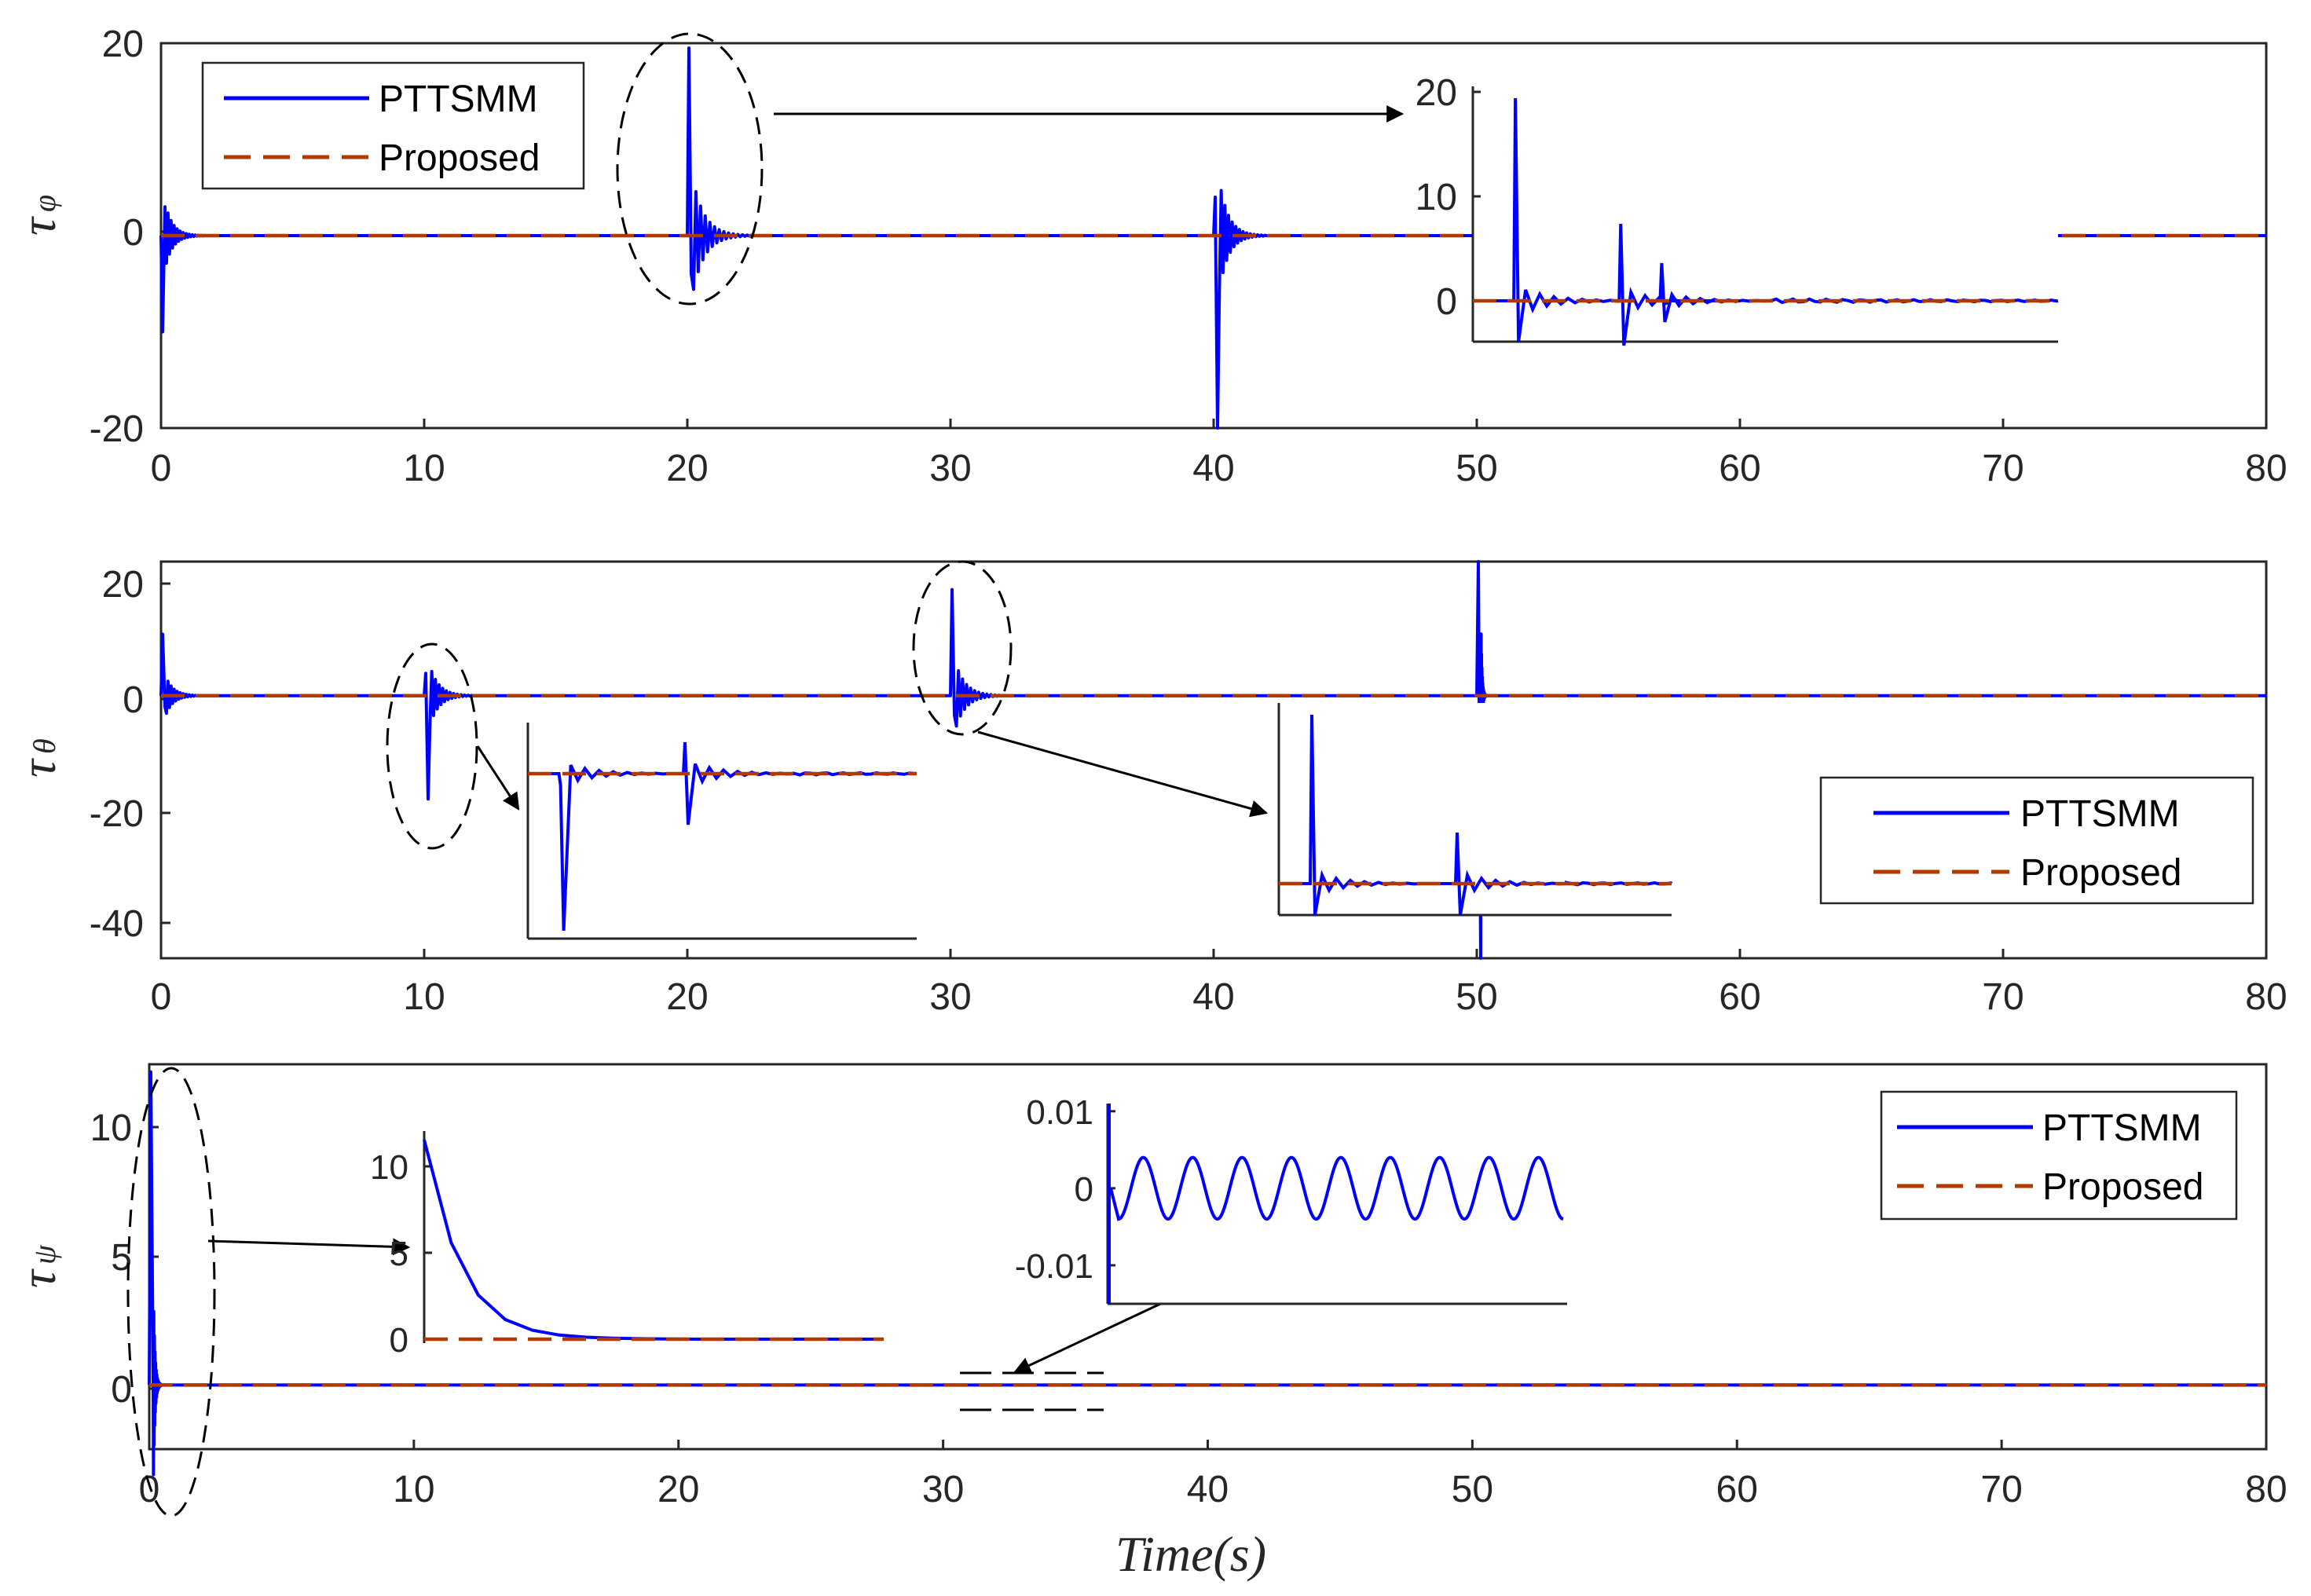  I want to click on y-axis-label: τ ψ, so click(38, 1266).